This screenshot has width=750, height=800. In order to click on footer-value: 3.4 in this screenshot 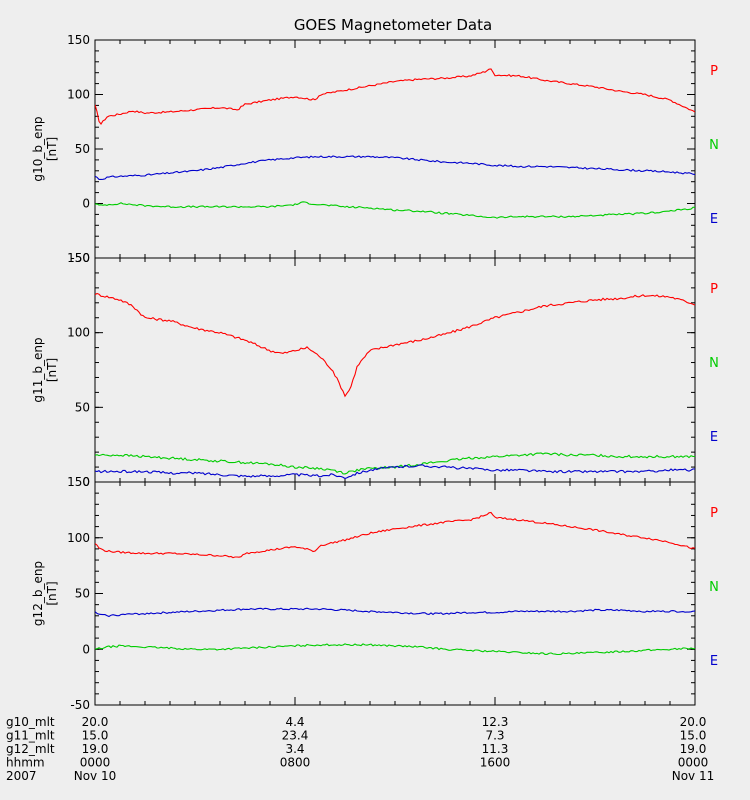, I will do `click(294, 749)`.